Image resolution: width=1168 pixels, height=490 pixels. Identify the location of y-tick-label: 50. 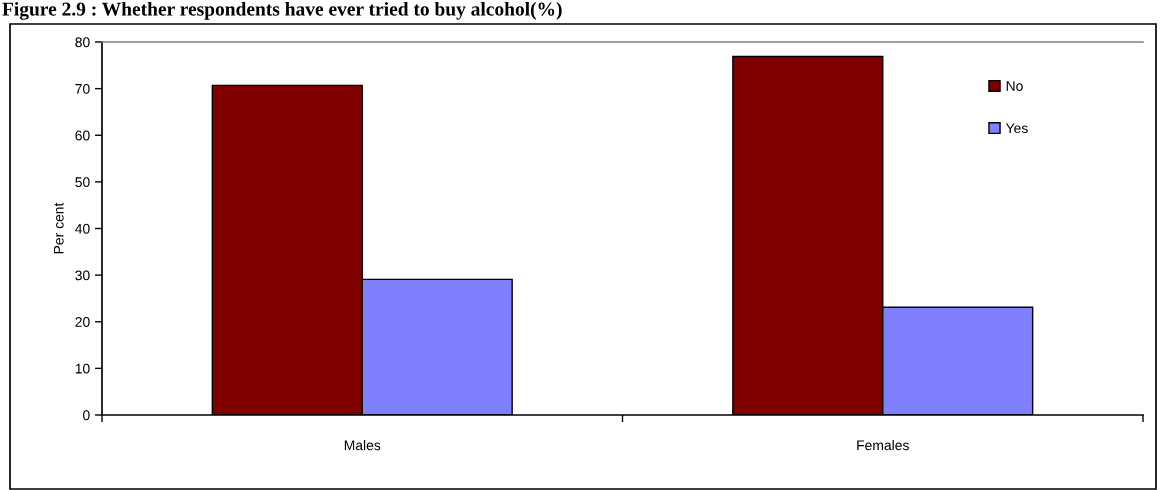
(82, 182).